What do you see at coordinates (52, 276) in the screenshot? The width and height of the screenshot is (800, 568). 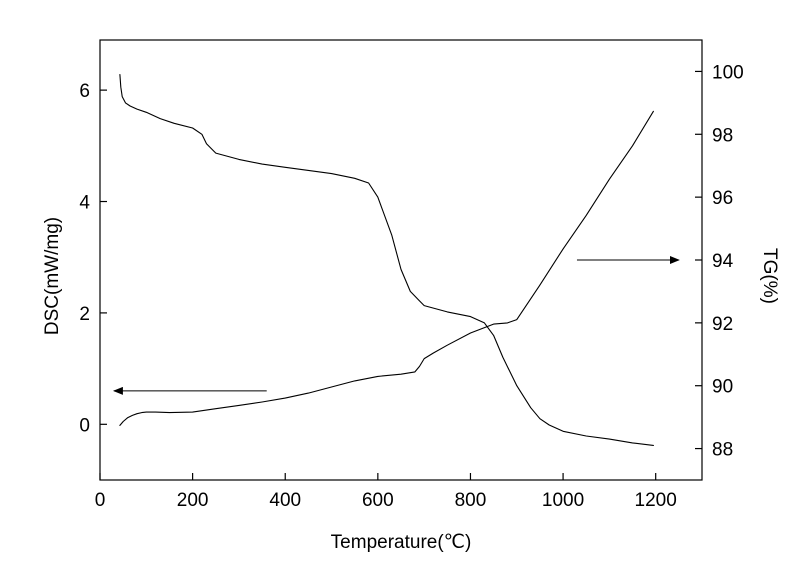 I see `y-left-axis-title: DSC(mW/mg)` at bounding box center [52, 276].